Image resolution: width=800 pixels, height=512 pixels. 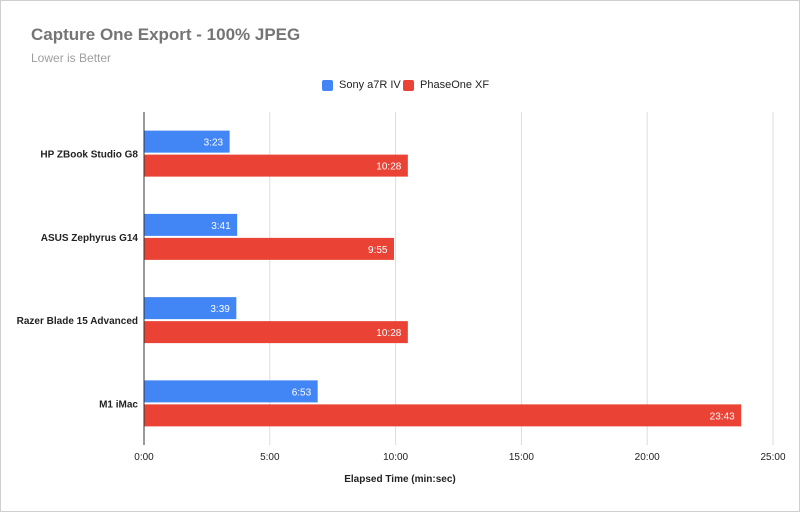 I want to click on legend-item-sony: Sony a7R IV, so click(x=361, y=85).